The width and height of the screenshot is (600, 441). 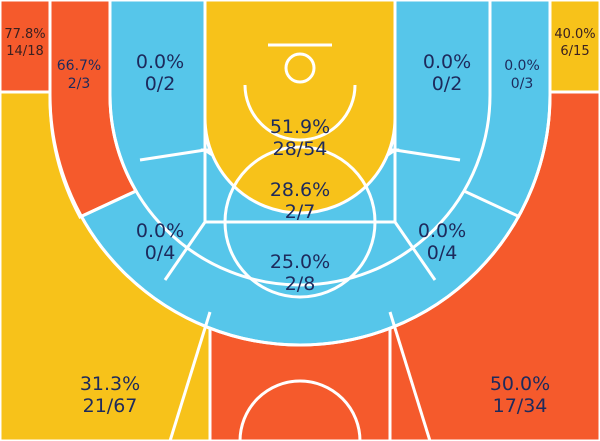 What do you see at coordinates (160, 231) in the screenshot?
I see `pct-label-left-elbow-mid: 0.0%` at bounding box center [160, 231].